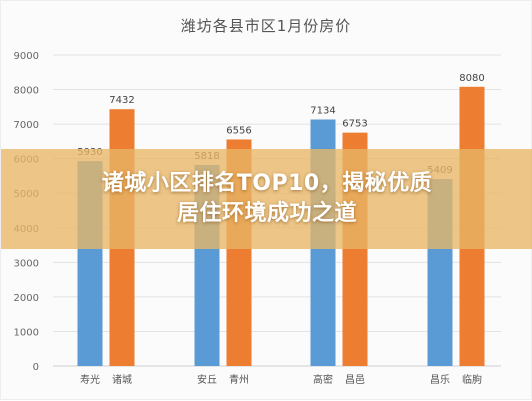 This screenshot has width=532, height=401. I want to click on y-tick-label: 8000, so click(26, 91).